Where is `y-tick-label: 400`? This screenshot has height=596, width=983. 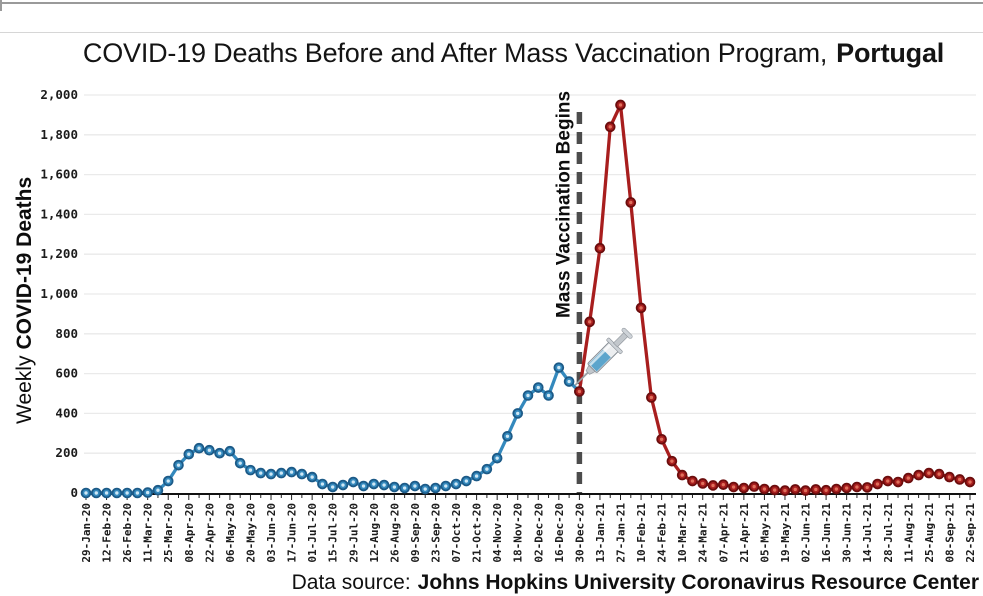
y-tick-label: 400 is located at coordinates (66, 412).